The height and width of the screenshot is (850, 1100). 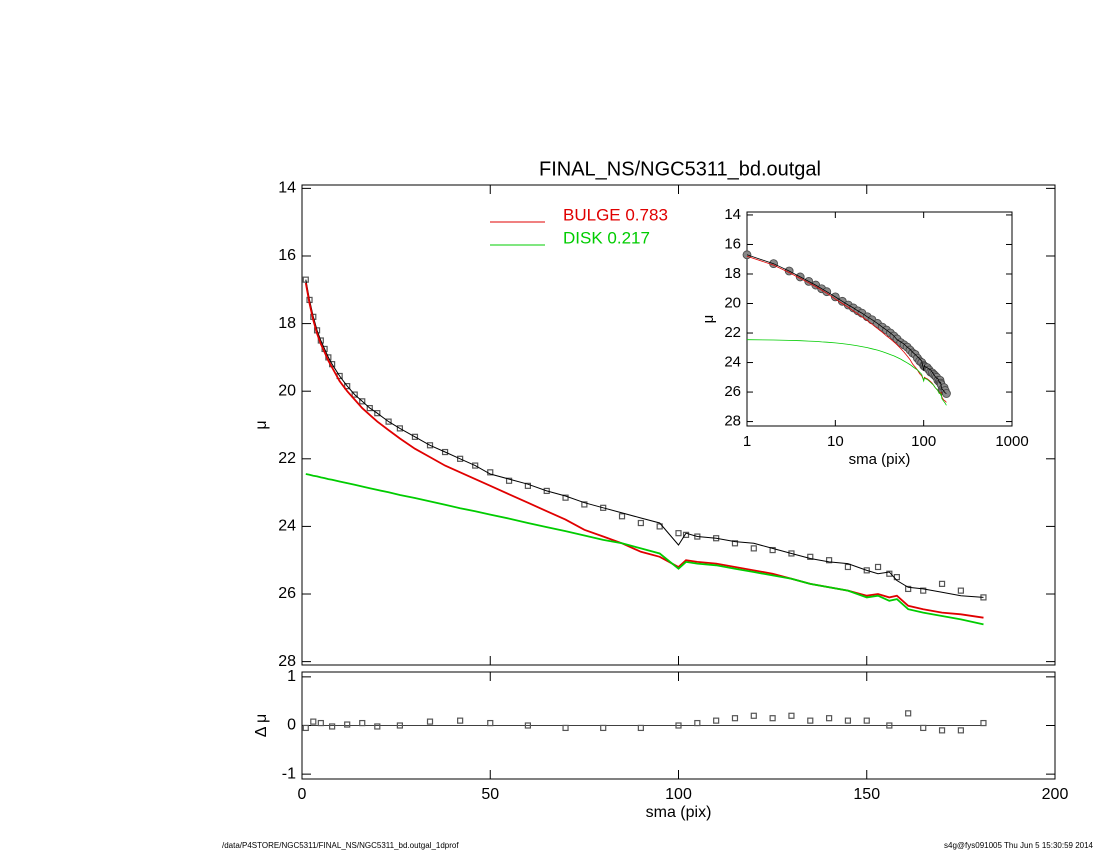 What do you see at coordinates (291, 725) in the screenshot?
I see `y-tick-label: 0` at bounding box center [291, 725].